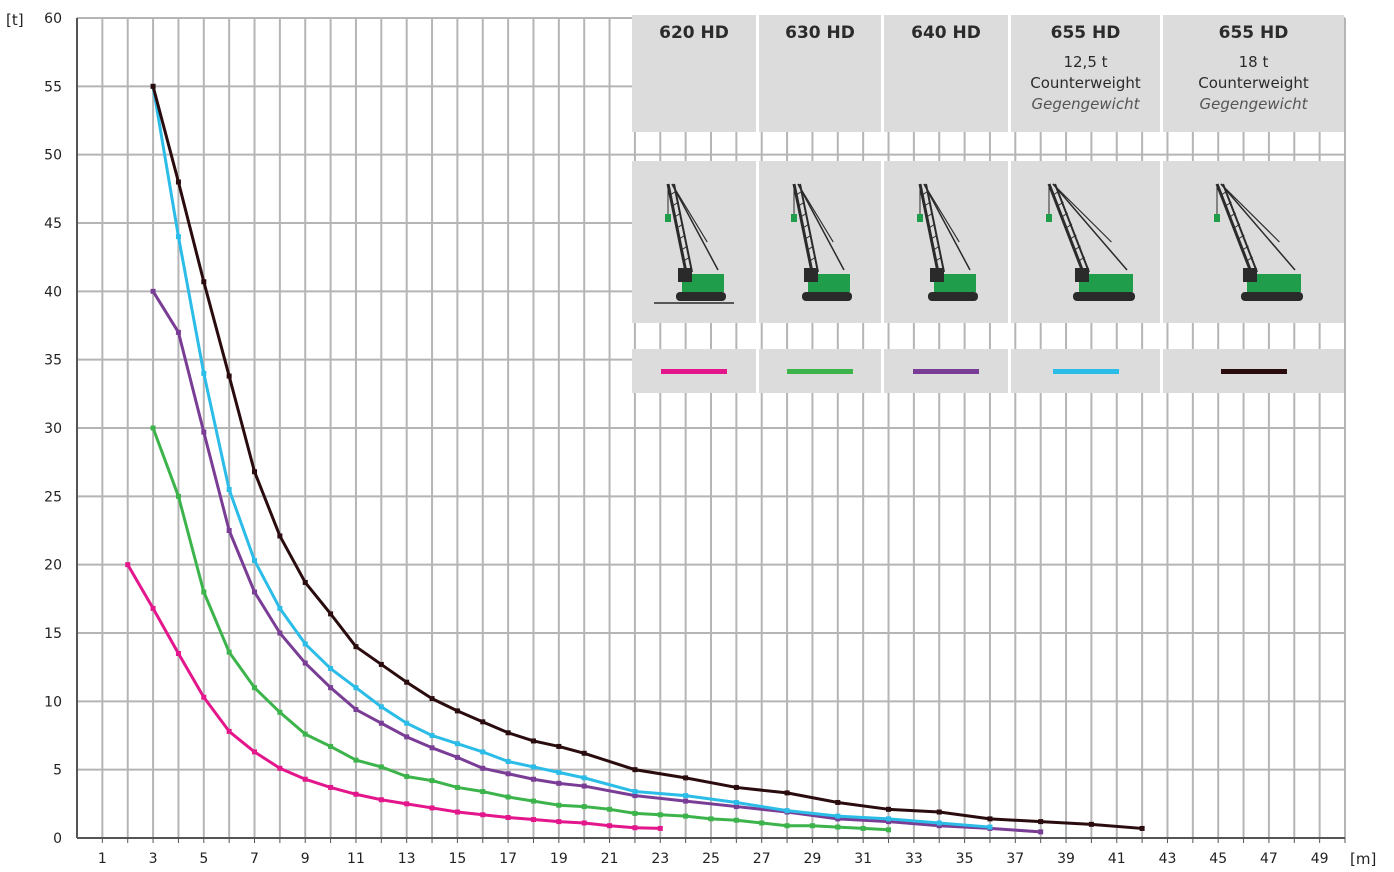  What do you see at coordinates (711, 859) in the screenshot?
I see `x-tick-label: 25` at bounding box center [711, 859].